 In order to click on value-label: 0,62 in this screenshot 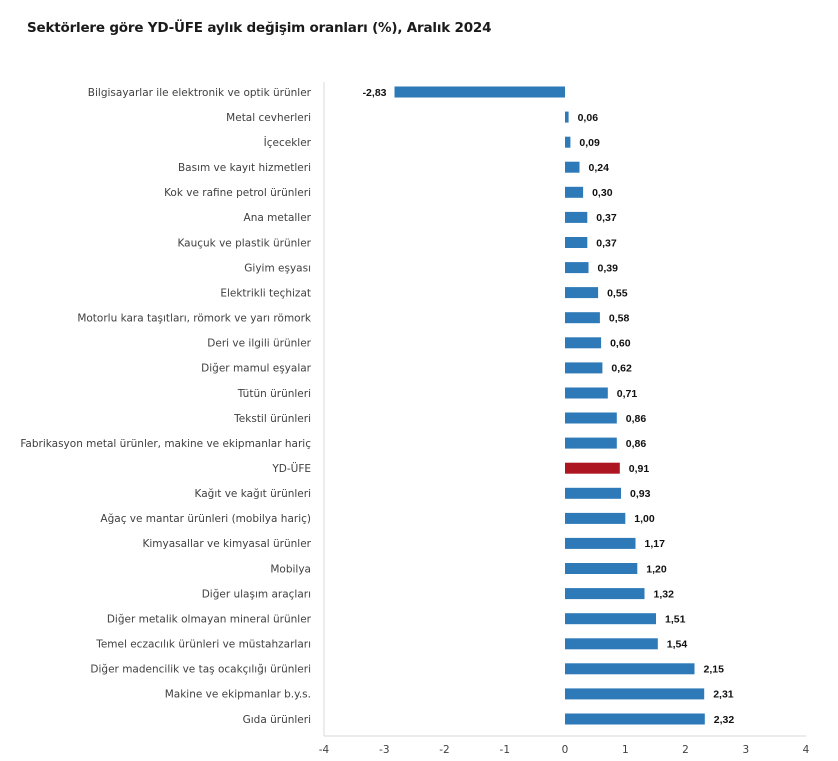, I will do `click(621, 369)`.